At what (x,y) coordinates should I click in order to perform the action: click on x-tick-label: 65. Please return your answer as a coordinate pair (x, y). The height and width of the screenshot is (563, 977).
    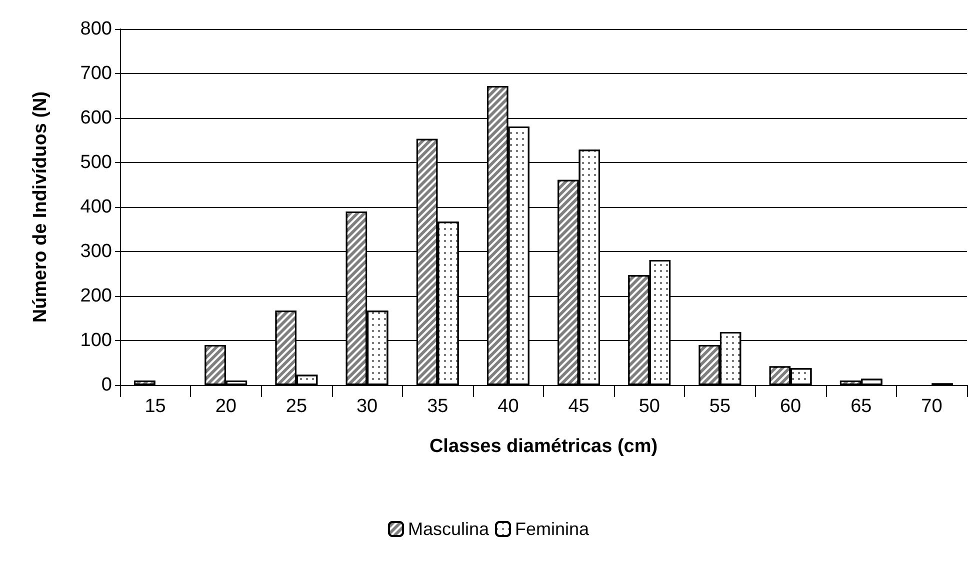
    Looking at the image, I should click on (861, 406).